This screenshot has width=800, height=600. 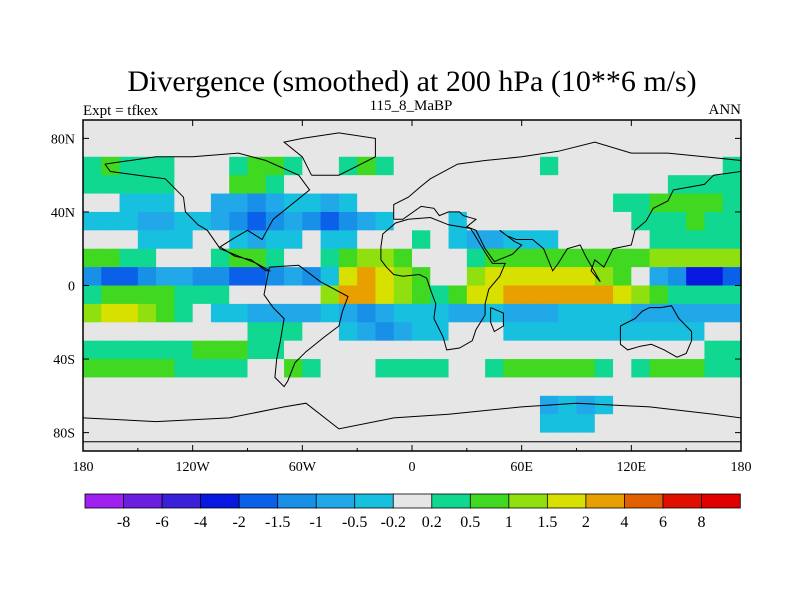 What do you see at coordinates (64, 360) in the screenshot?
I see `y-tick-label: 40S` at bounding box center [64, 360].